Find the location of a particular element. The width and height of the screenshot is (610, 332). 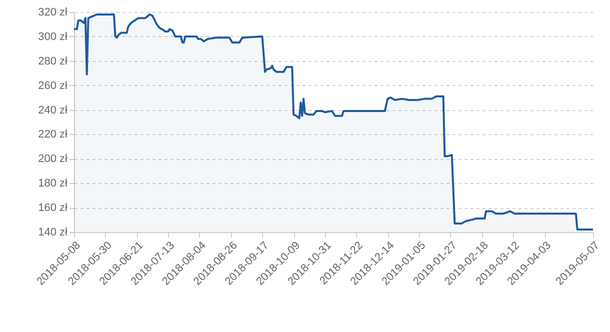

y-tick-label: 220 zł is located at coordinates (53, 134).